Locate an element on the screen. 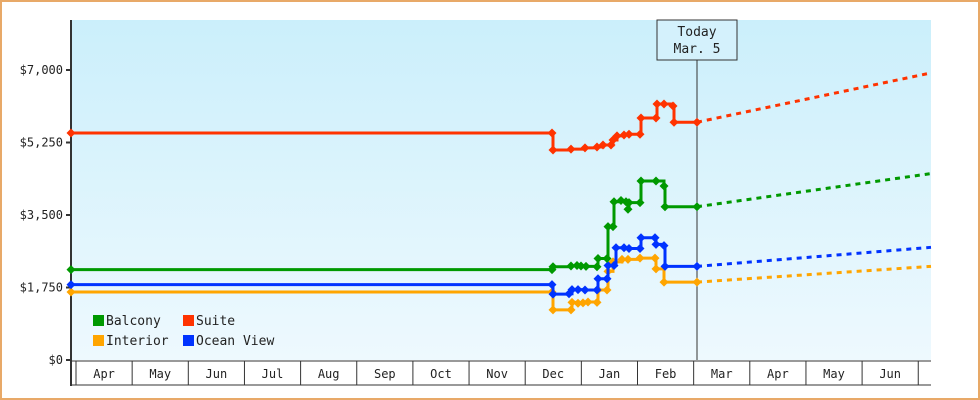 This screenshot has height=400, width=980. legend-label: Balcony is located at coordinates (133, 321).